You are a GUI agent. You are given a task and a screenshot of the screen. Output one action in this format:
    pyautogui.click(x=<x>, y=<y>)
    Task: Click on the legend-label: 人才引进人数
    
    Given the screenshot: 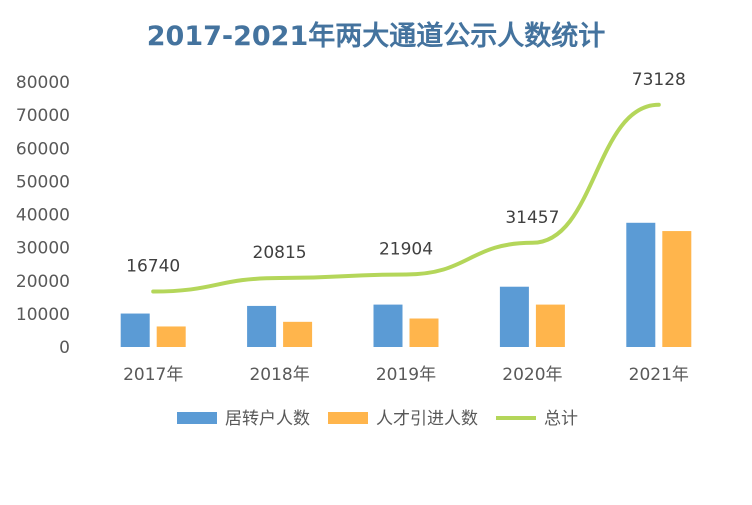 What is the action you would take?
    pyautogui.click(x=427, y=419)
    